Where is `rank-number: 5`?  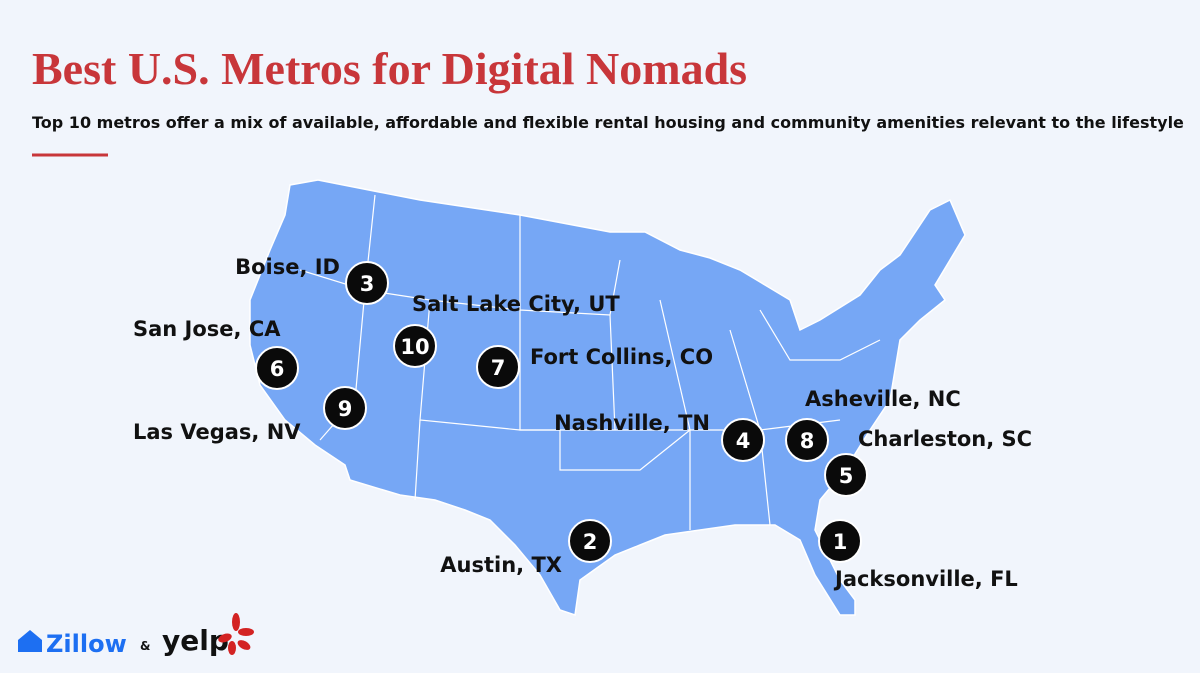 rank-number: 5 is located at coordinates (846, 476).